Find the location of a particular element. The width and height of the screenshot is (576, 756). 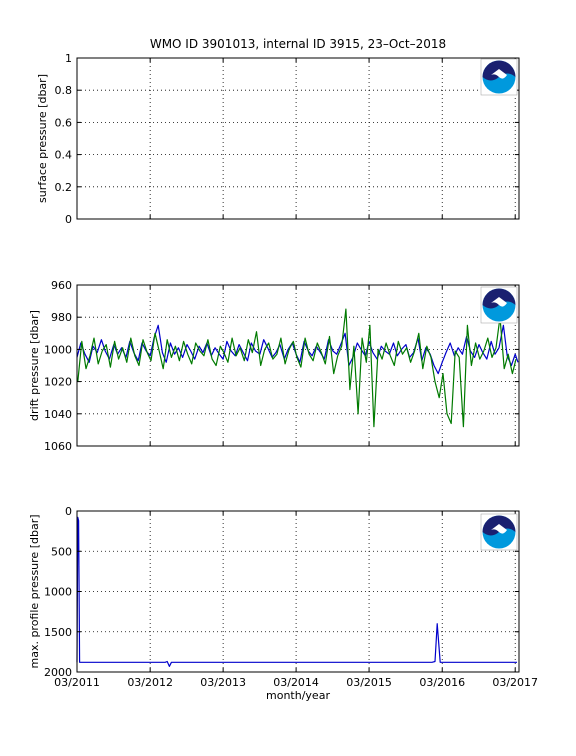

y-tick-label: 1 is located at coordinates (68, 58).